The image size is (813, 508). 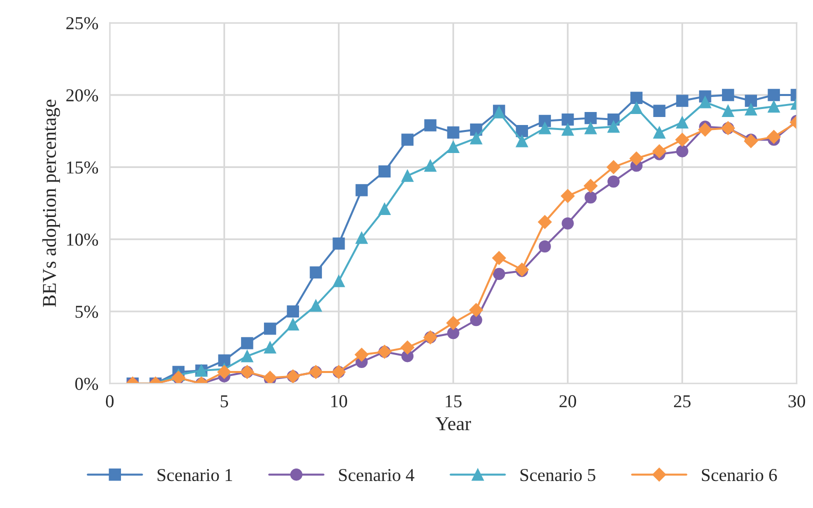 I want to click on y-axis-title: BEVs adoption percentage, so click(x=51, y=203).